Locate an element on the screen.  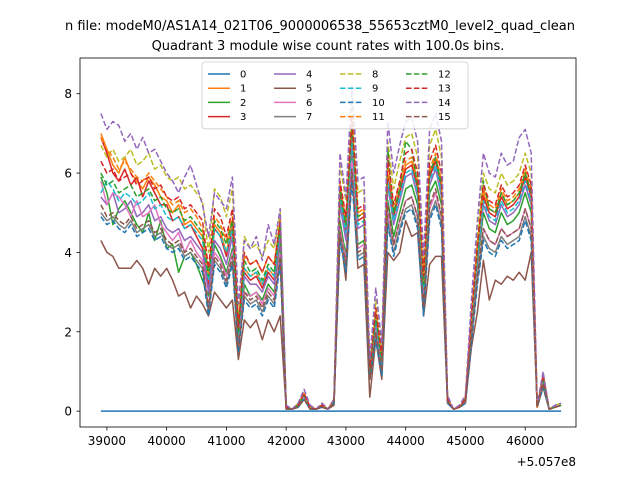
legend-label-10: 10 is located at coordinates (378, 103).